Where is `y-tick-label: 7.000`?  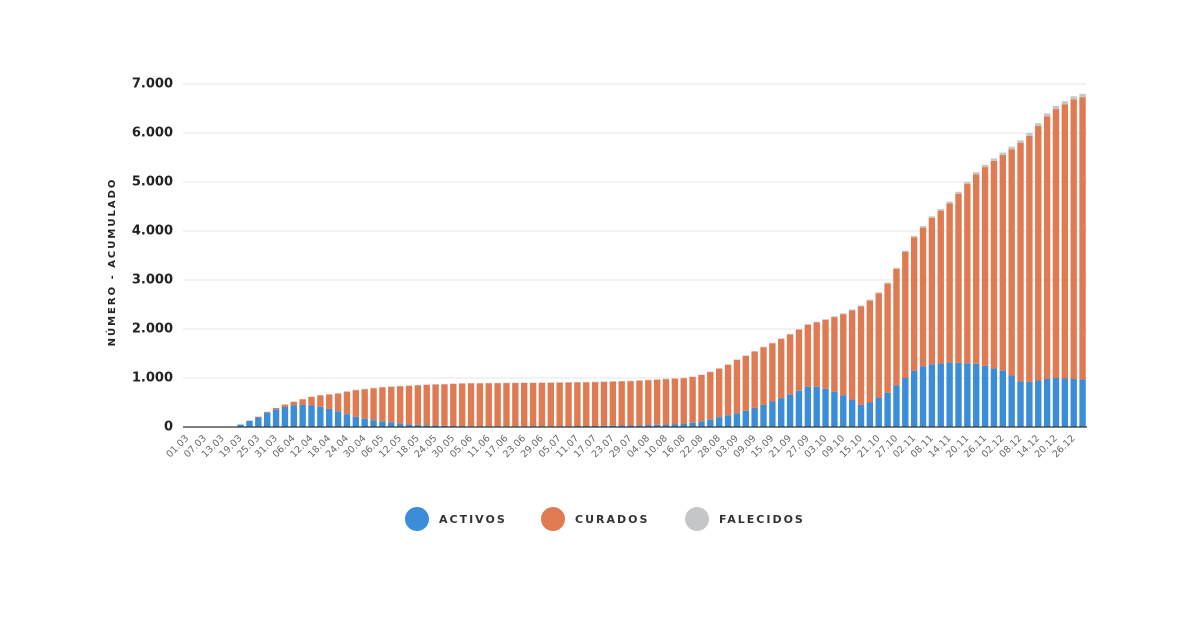
y-tick-label: 7.000 is located at coordinates (152, 84).